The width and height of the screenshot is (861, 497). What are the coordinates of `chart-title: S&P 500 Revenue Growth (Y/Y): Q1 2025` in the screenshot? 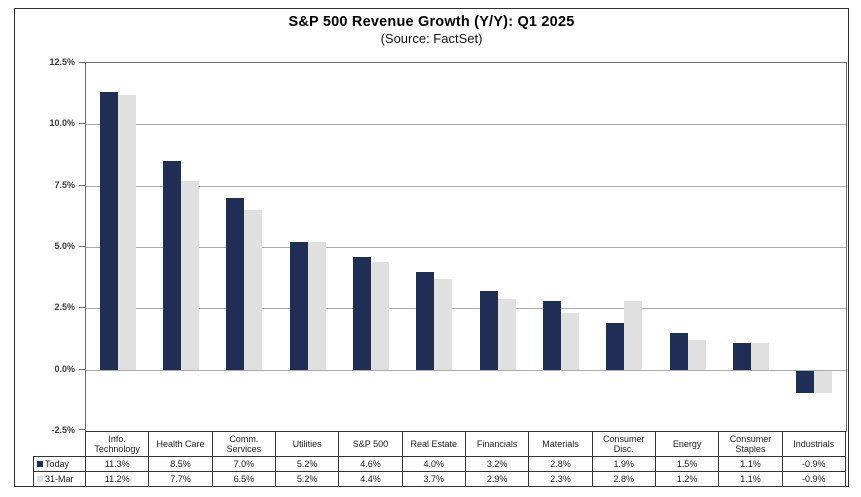 It's located at (431, 22).